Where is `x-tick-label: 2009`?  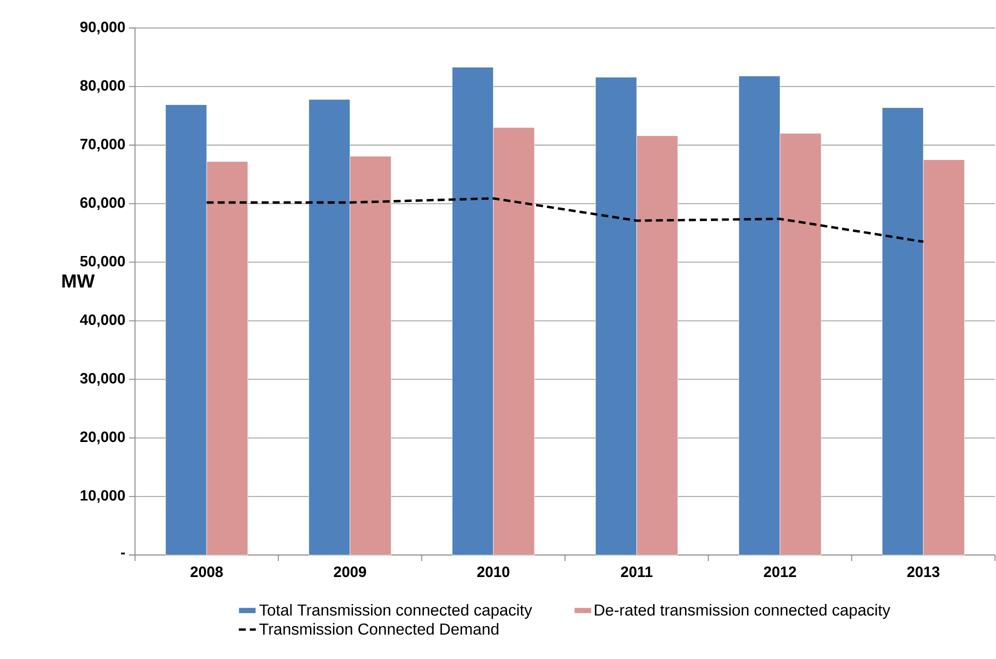 x-tick-label: 2009 is located at coordinates (350, 572).